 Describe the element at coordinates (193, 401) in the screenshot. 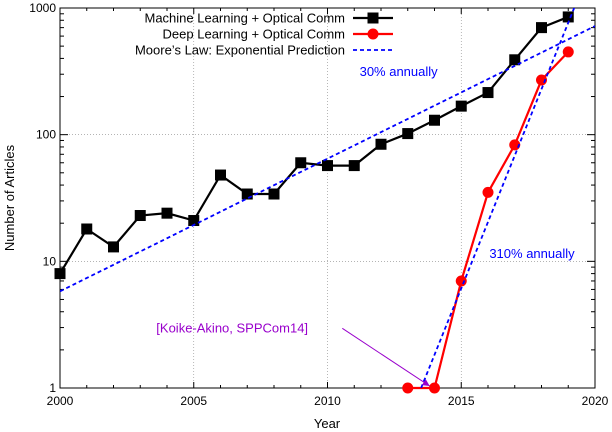

I see `x-tick-label: 2005` at that location.